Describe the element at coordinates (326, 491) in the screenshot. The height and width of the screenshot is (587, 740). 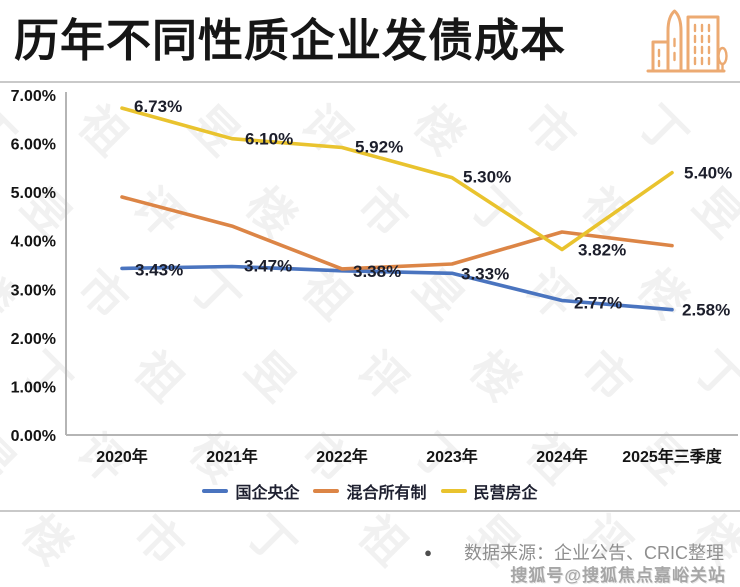
I see `legend-swatch-mixed` at that location.